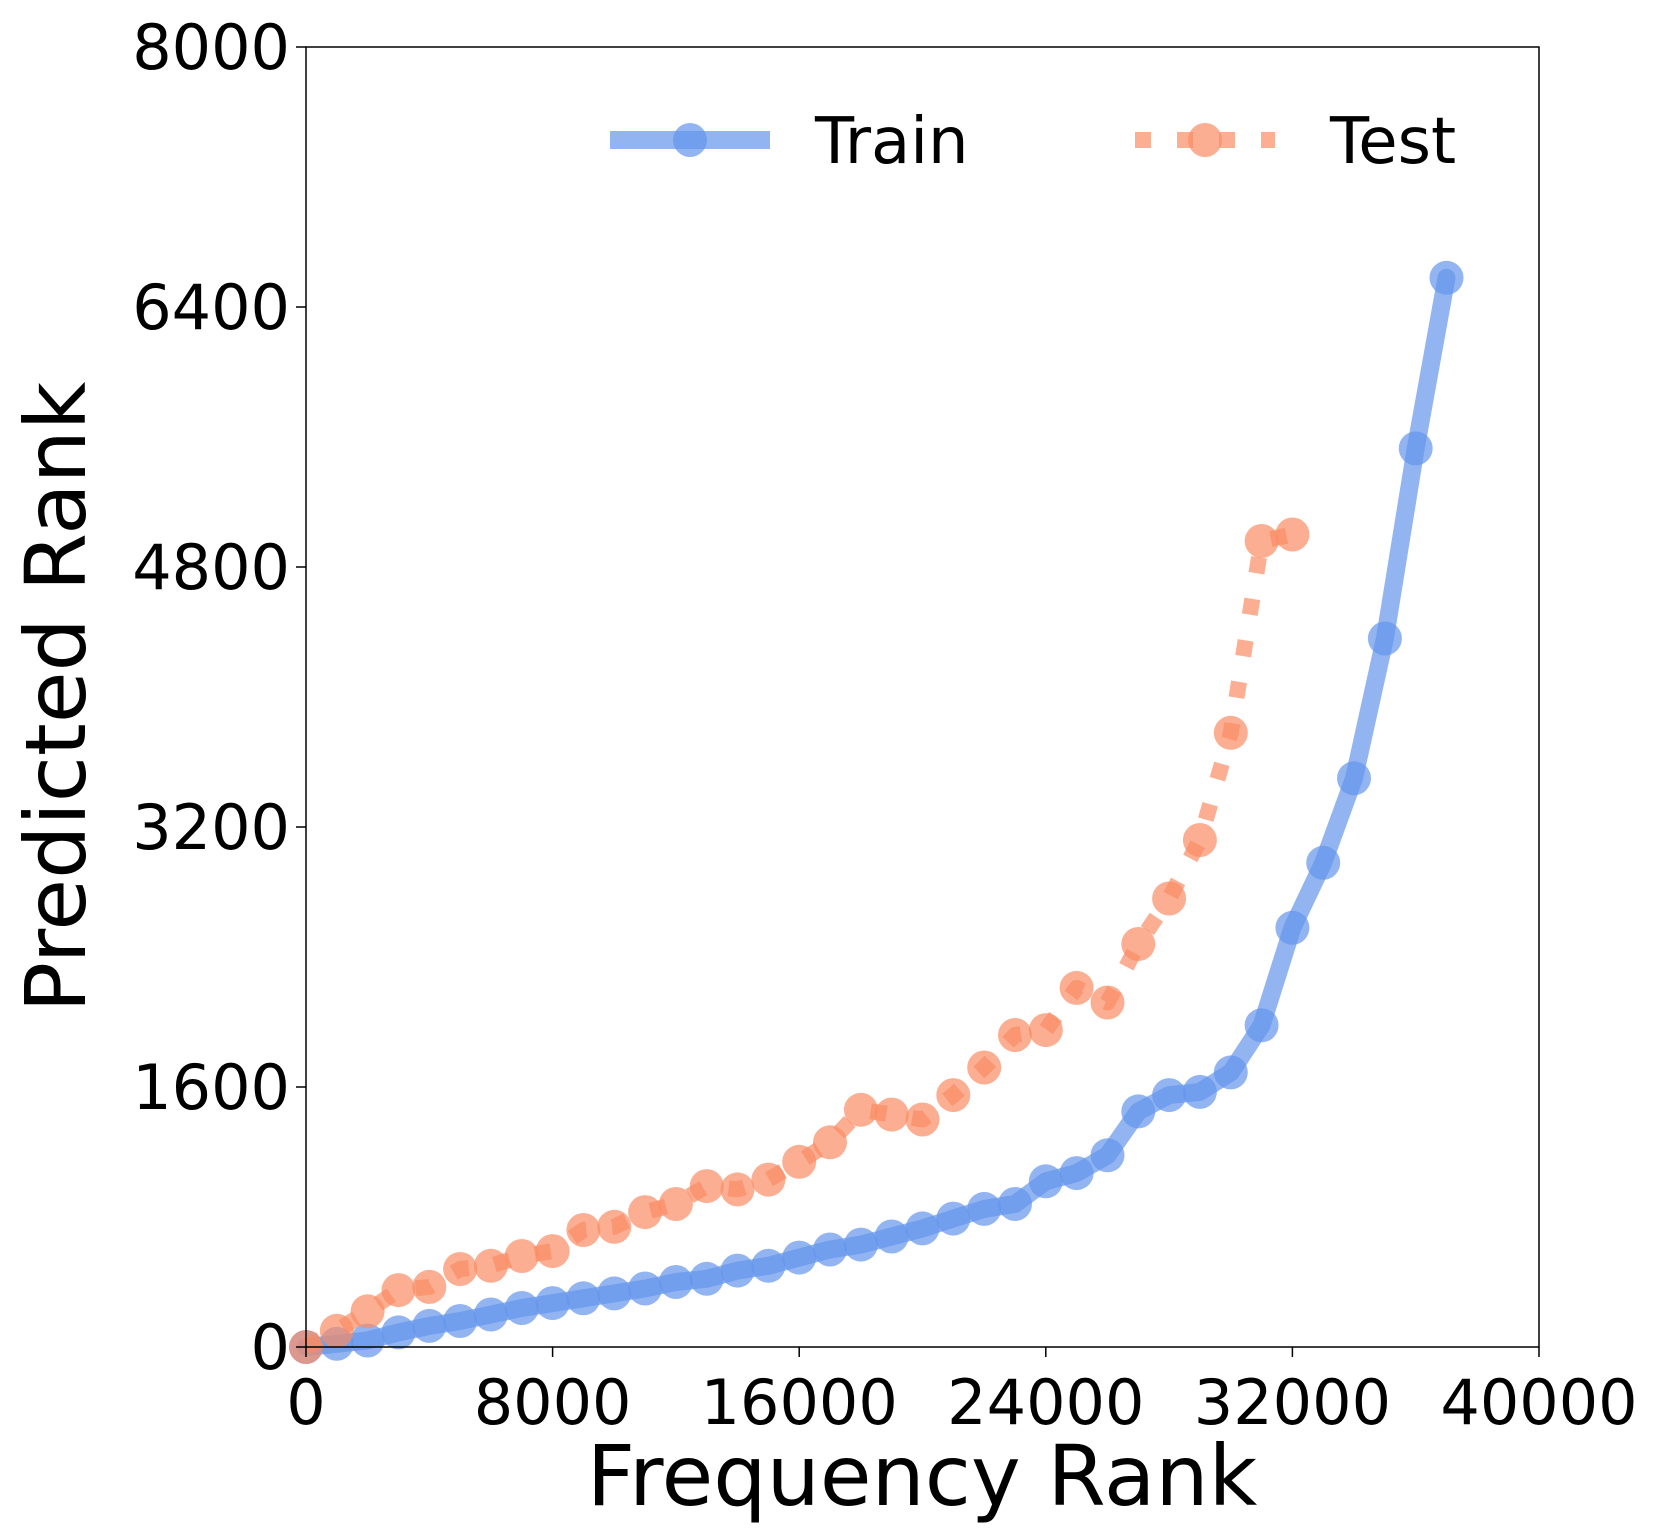 The image size is (1661, 1533). I want to click on legend: Train Test, so click(1033, 142).